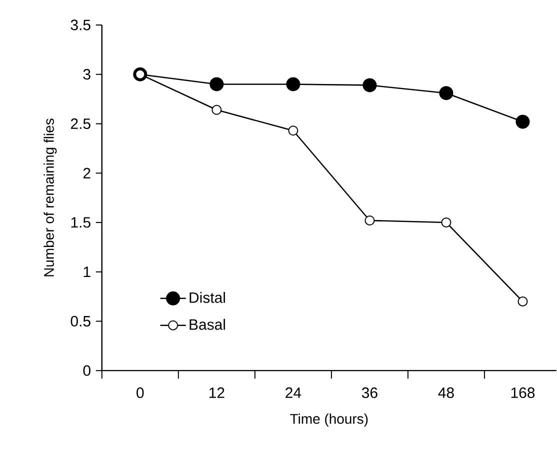 The image size is (557, 449). I want to click on x-tick-label: 24, so click(294, 393).